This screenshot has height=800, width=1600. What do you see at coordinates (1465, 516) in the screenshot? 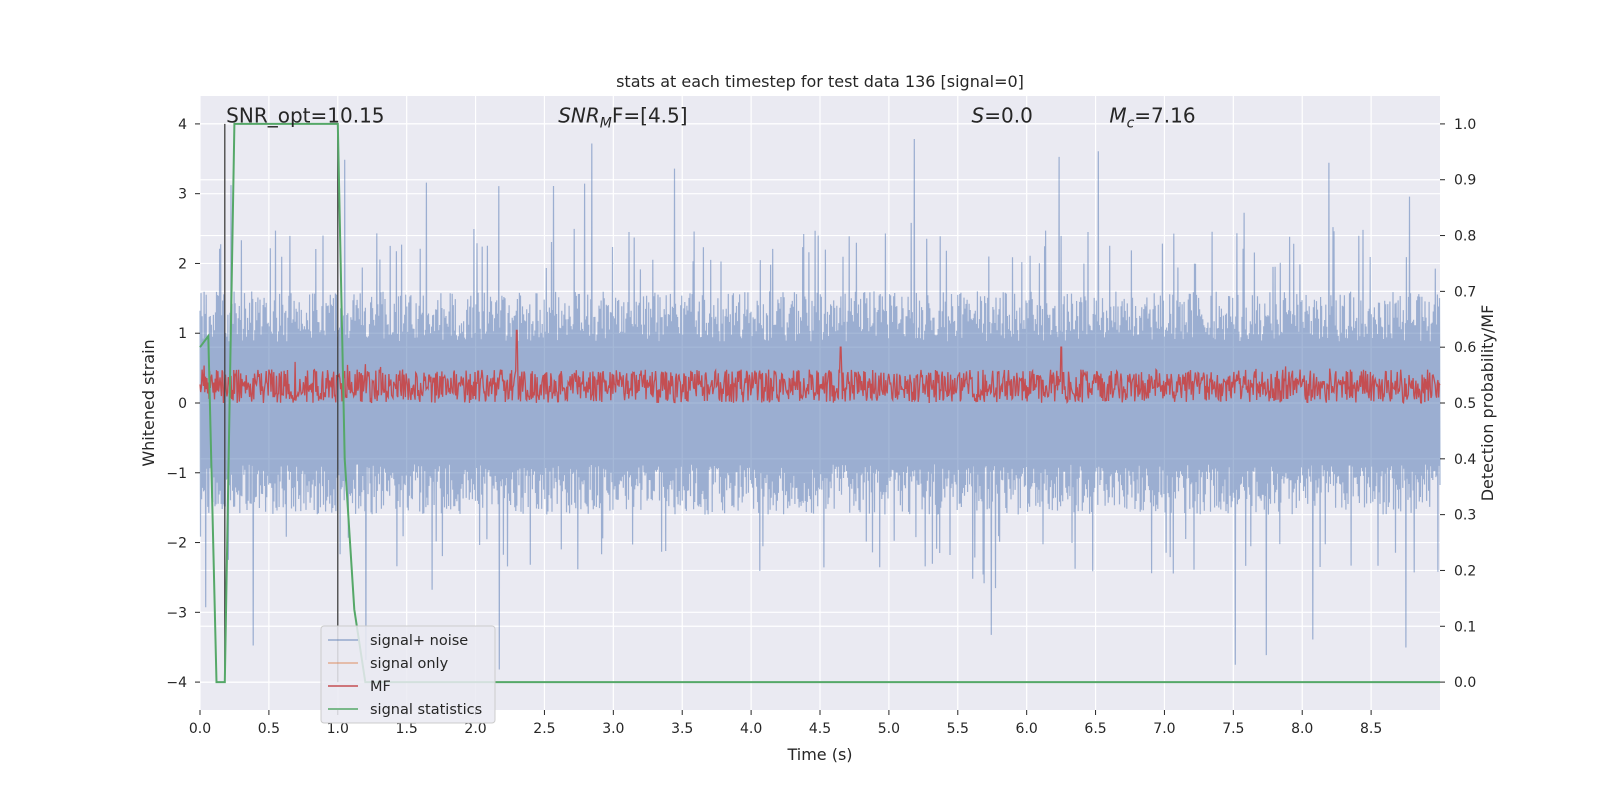
I see `y-right-tick-label: 0.3` at bounding box center [1465, 516].